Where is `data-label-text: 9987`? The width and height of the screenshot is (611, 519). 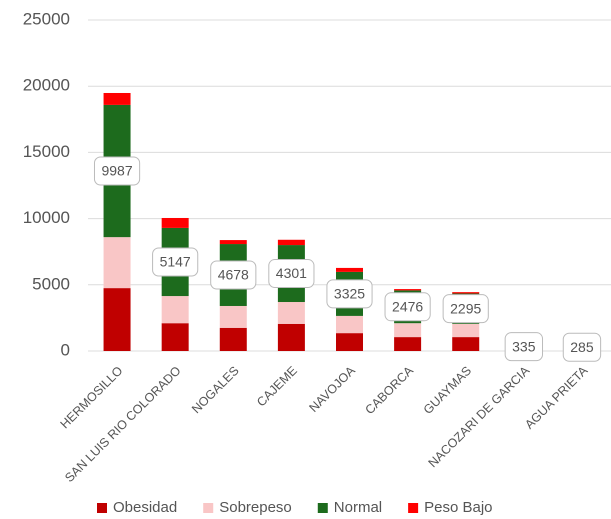 data-label-text: 9987 is located at coordinates (116, 171).